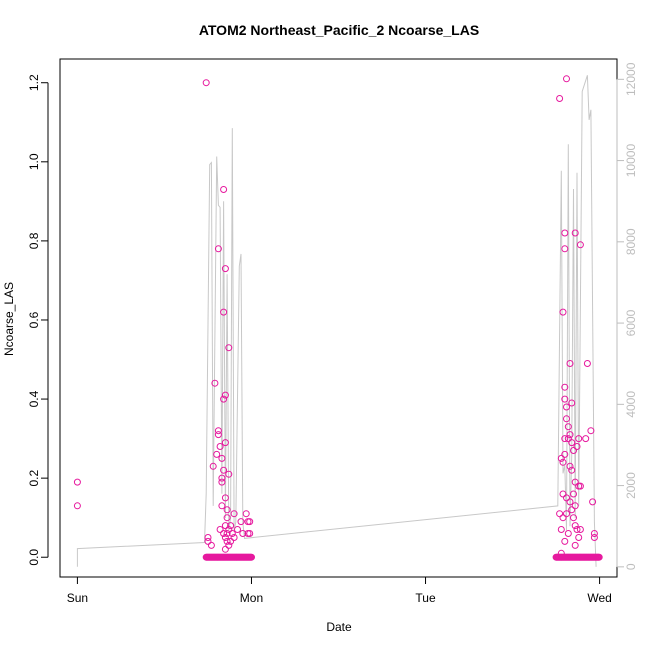 The width and height of the screenshot is (650, 650). I want to click on right-tick-label: 2000, so click(631, 485).